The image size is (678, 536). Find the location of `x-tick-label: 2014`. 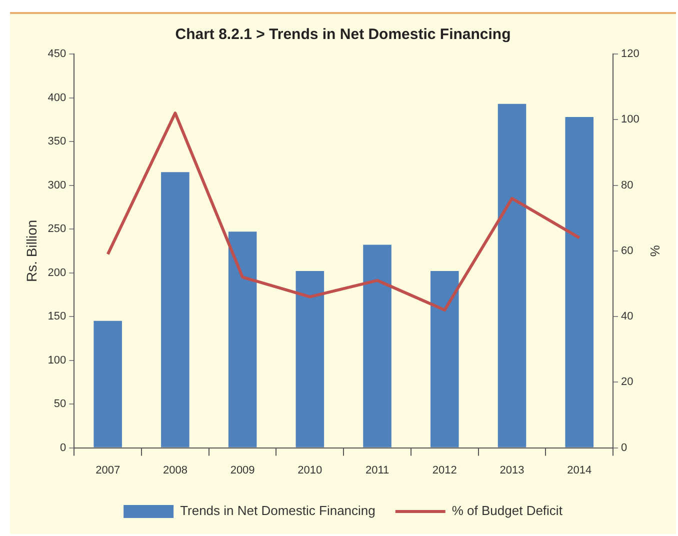

x-tick-label: 2014 is located at coordinates (579, 470).